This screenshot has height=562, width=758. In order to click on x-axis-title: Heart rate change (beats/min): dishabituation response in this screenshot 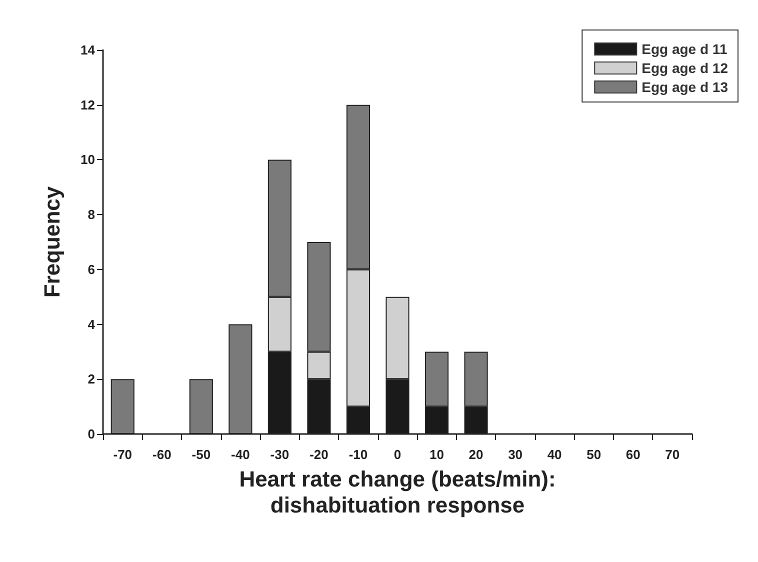, I will do `click(397, 492)`.